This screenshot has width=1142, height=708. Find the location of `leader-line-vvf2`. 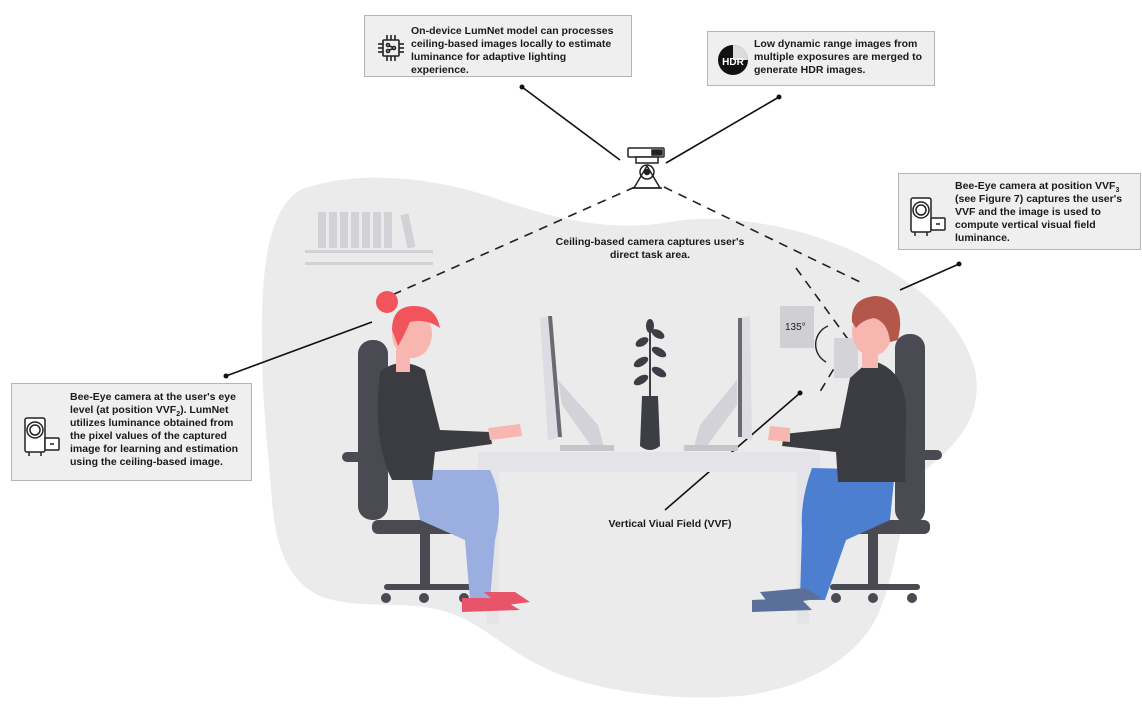

leader-line-vvf2 is located at coordinates (299, 349).